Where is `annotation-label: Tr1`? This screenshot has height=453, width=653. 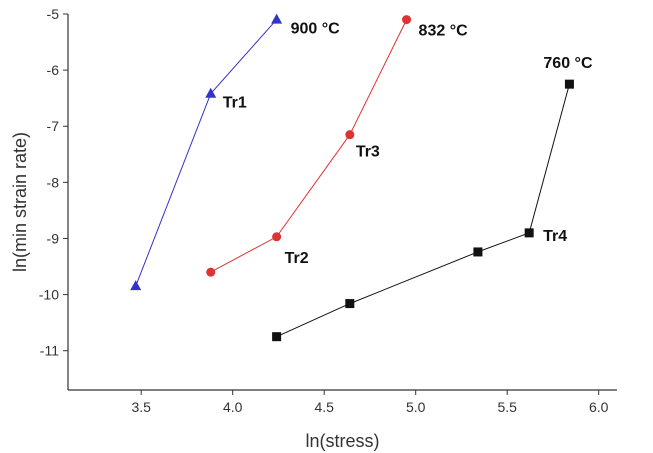 annotation-label: Tr1 is located at coordinates (235, 103).